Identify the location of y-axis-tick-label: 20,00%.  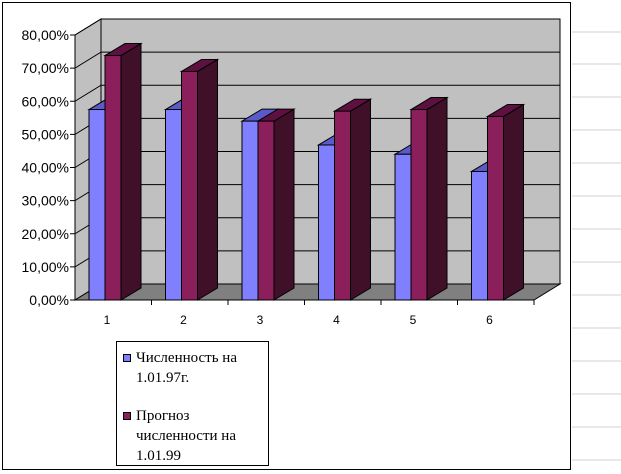
(45, 234).